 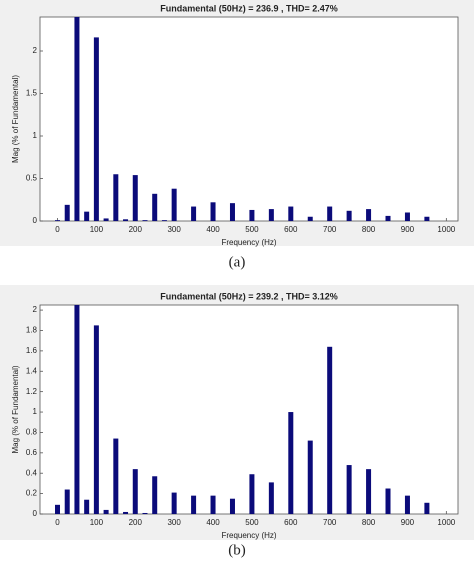 What do you see at coordinates (32, 350) in the screenshot?
I see `y-tick-label: 1.6` at bounding box center [32, 350].